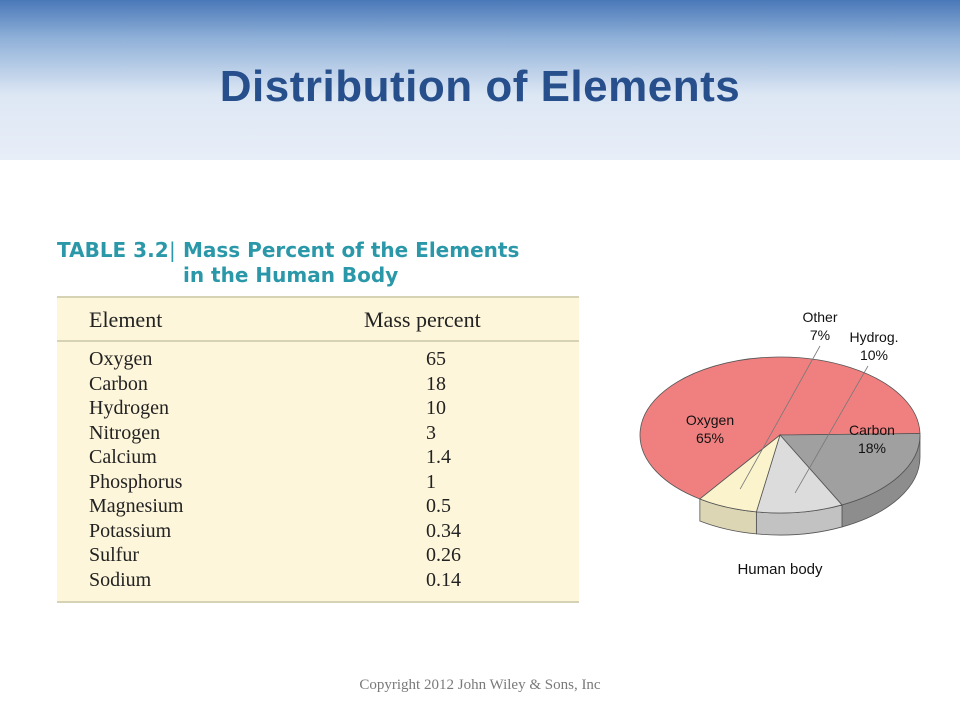 Image resolution: width=960 pixels, height=720 pixels. What do you see at coordinates (443, 555) in the screenshot?
I see `mass-percent-value: 0.26` at bounding box center [443, 555].